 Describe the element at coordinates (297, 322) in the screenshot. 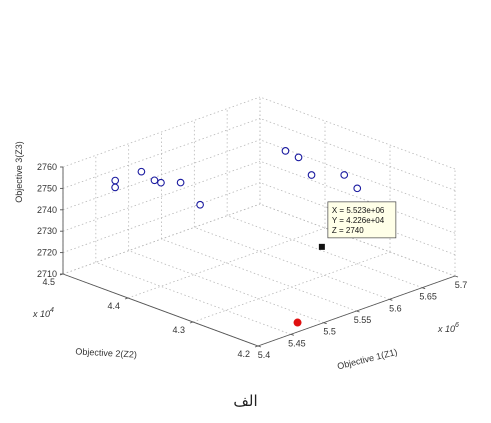

I see `highlighted-data-point` at that location.